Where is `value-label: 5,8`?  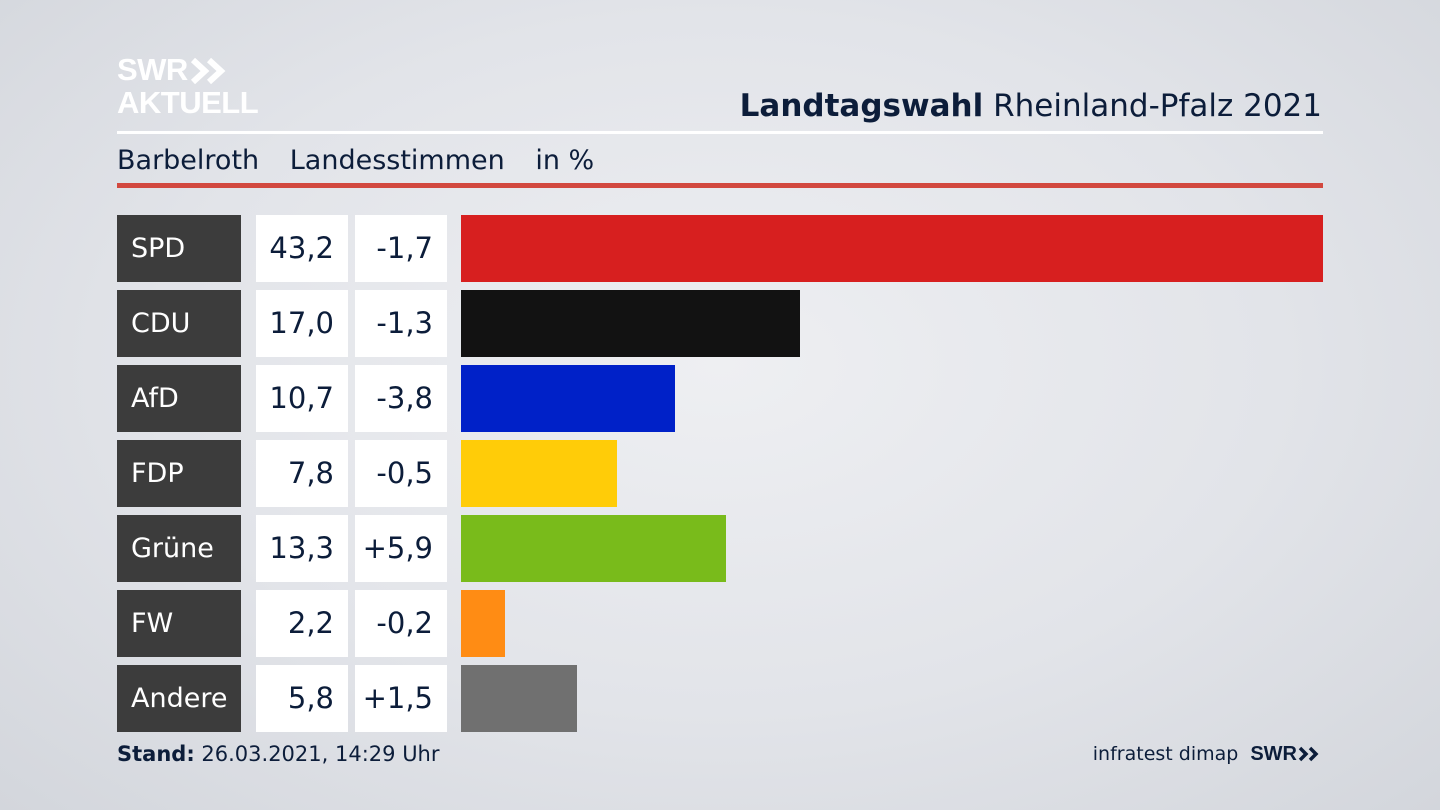 value-label: 5,8 is located at coordinates (302, 698).